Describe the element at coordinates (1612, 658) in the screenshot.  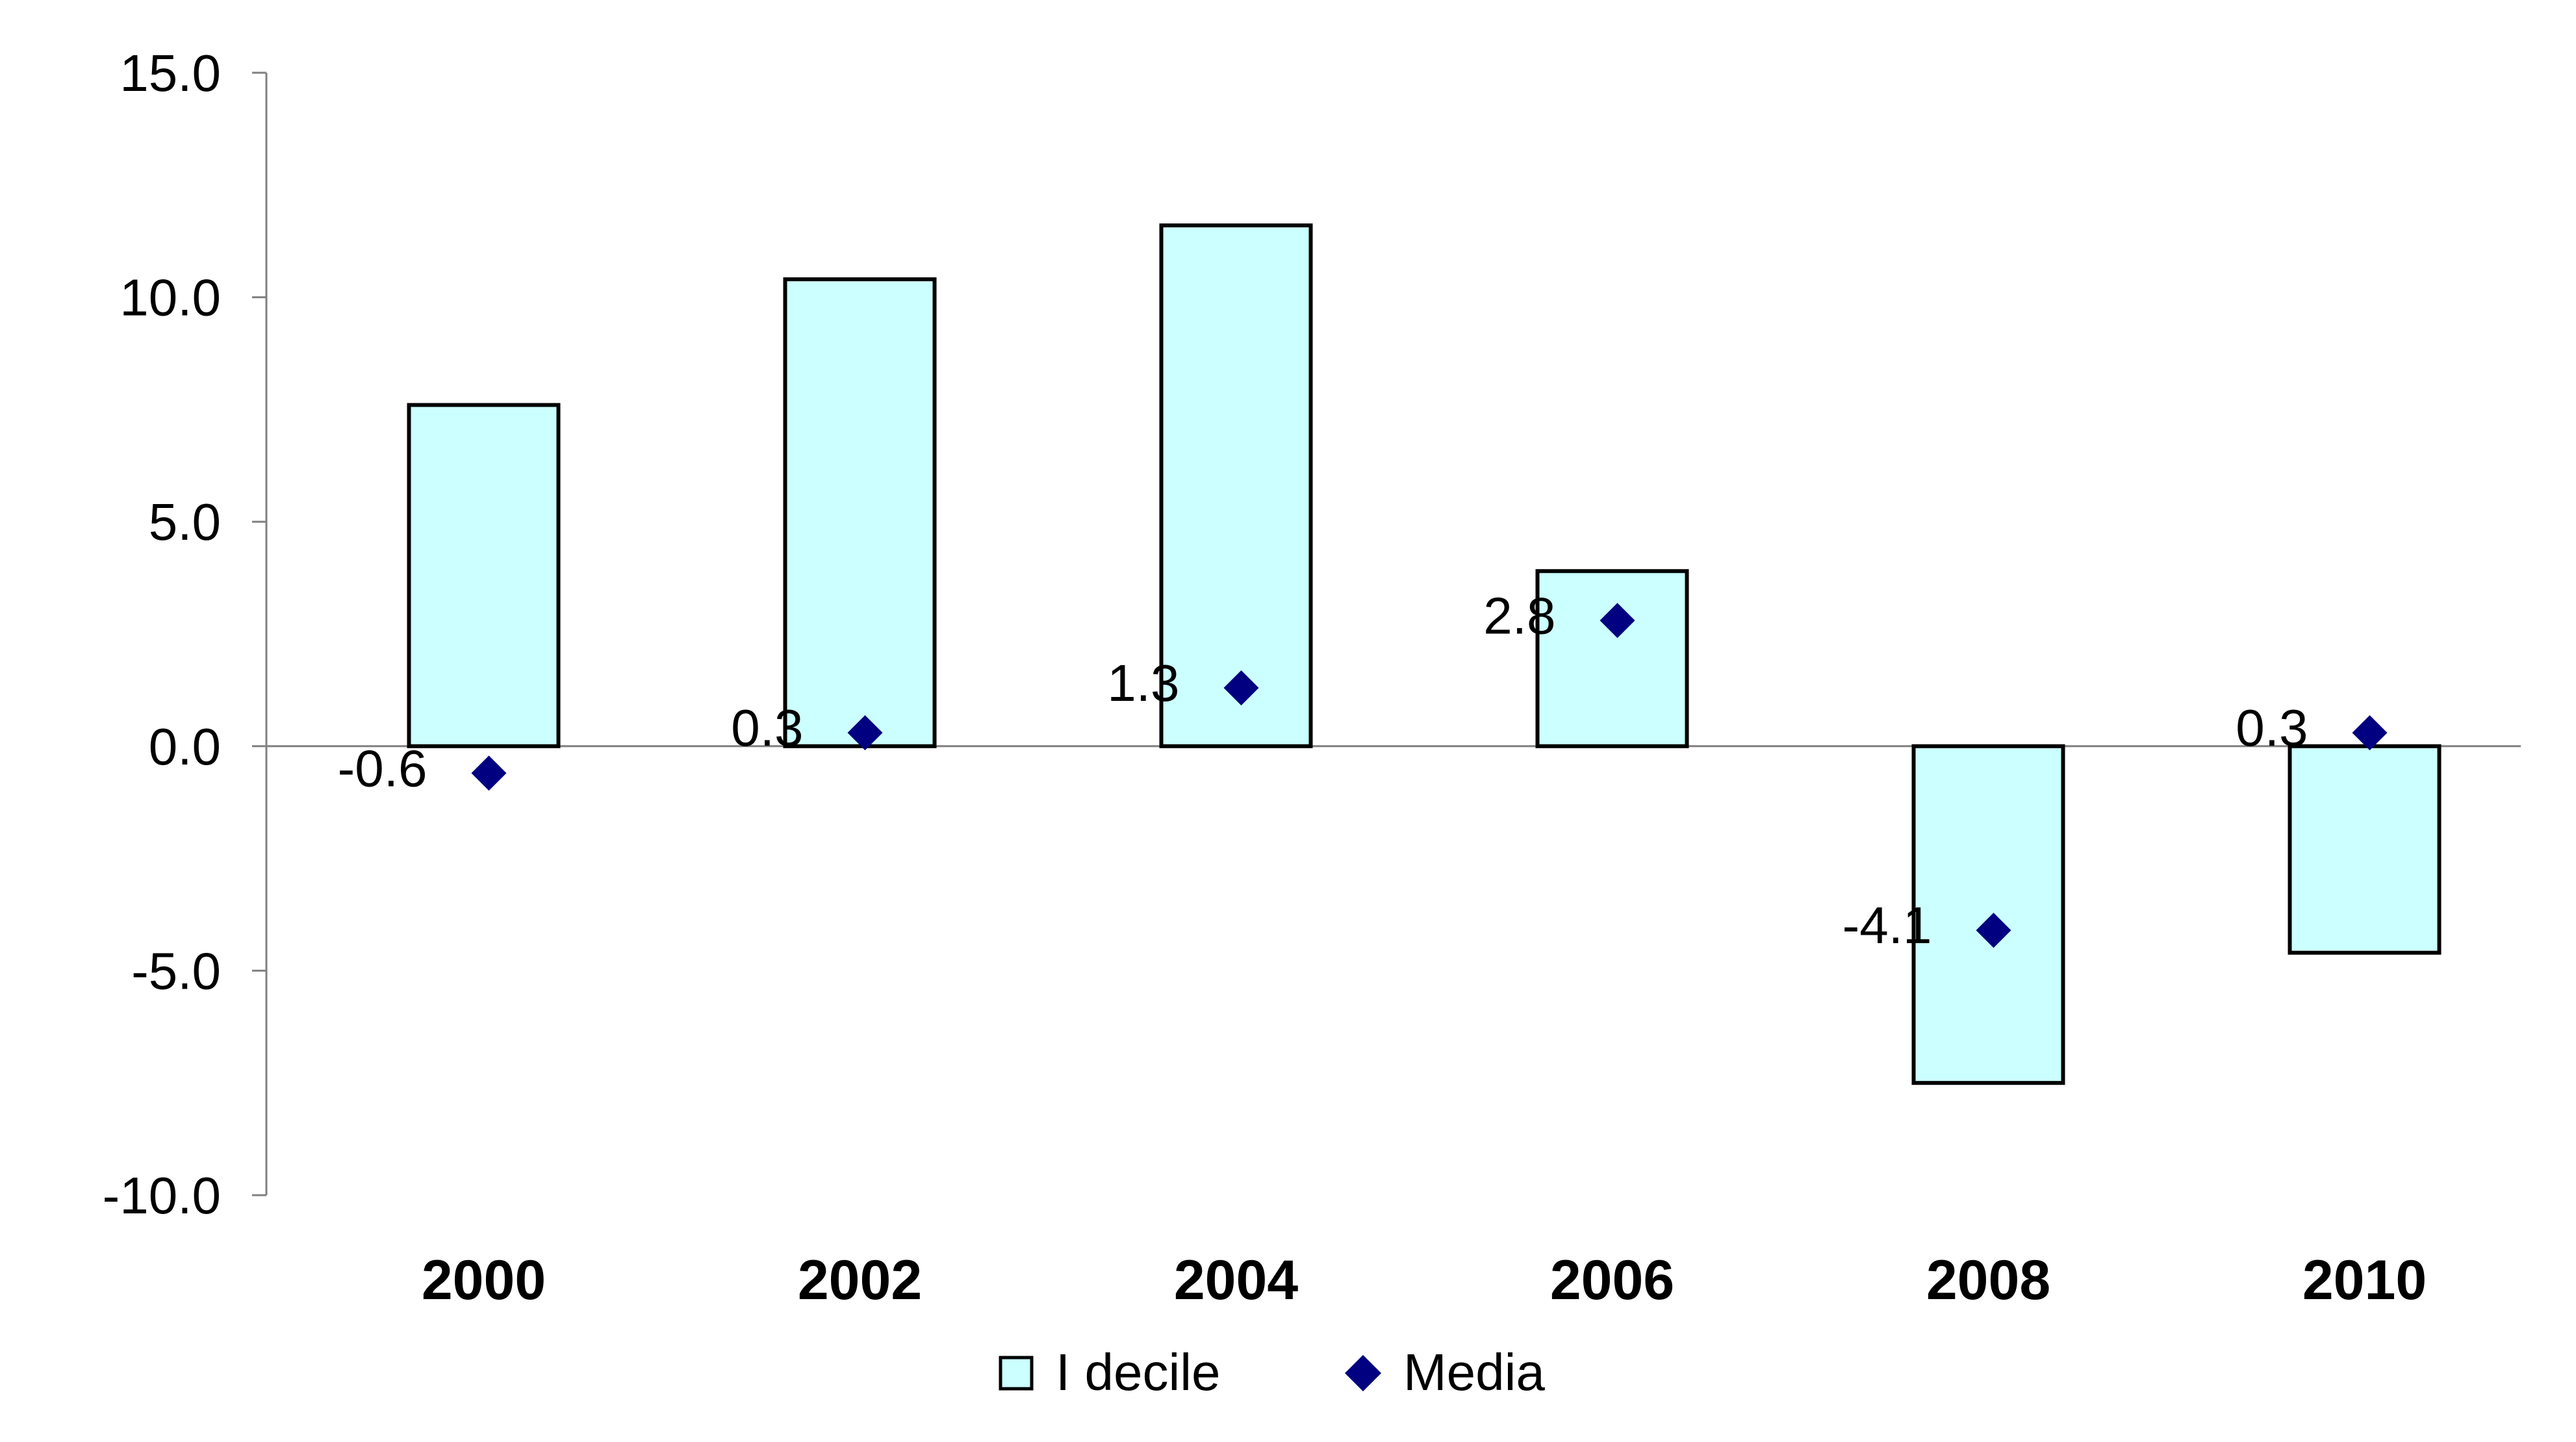
I see `bar-2006` at that location.